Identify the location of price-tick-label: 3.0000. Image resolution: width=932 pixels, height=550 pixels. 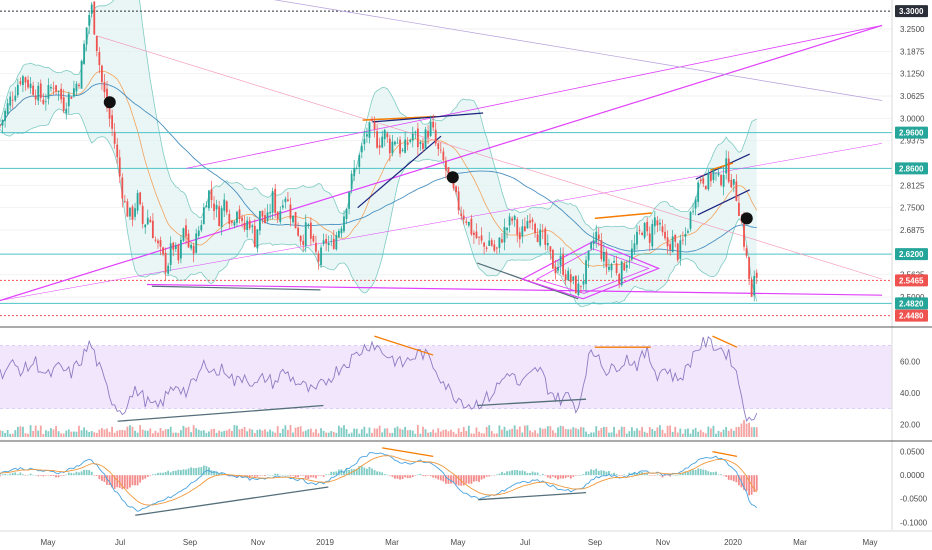
(912, 118).